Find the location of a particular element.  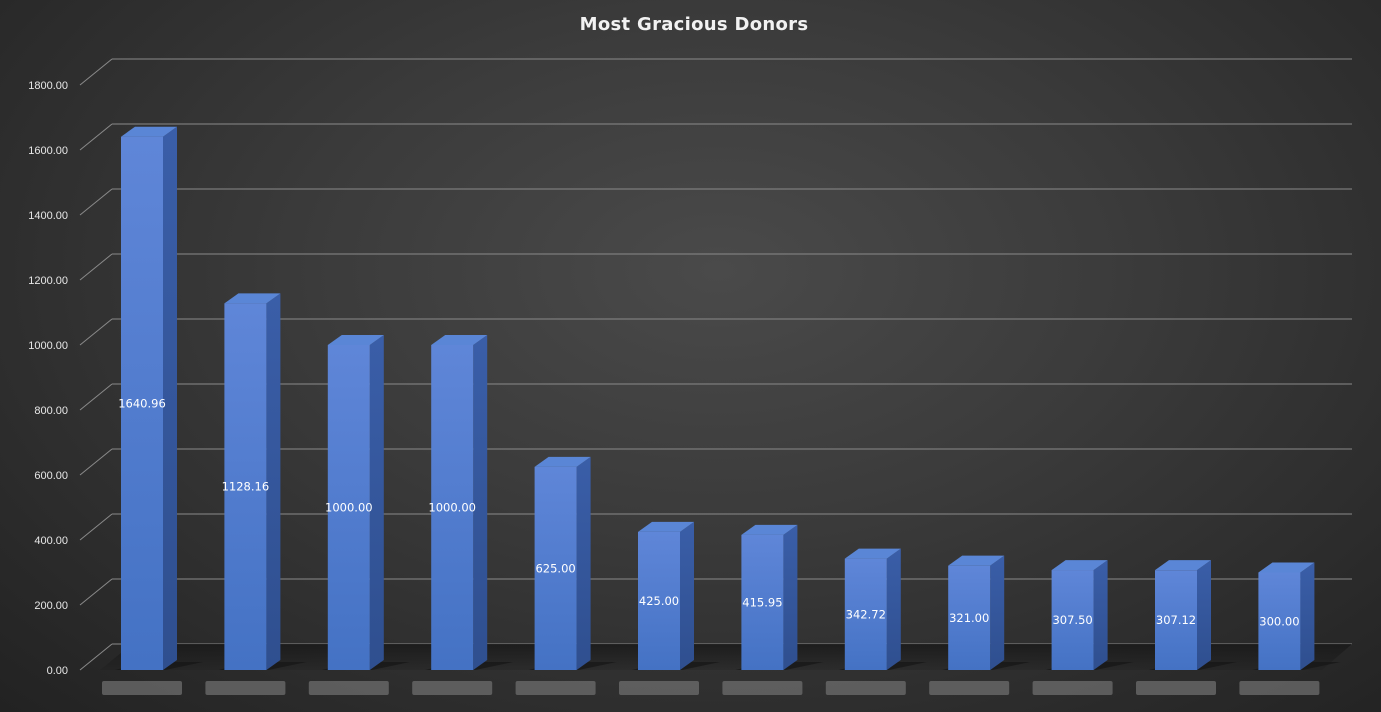

bar: 342.72 is located at coordinates (876, 621).